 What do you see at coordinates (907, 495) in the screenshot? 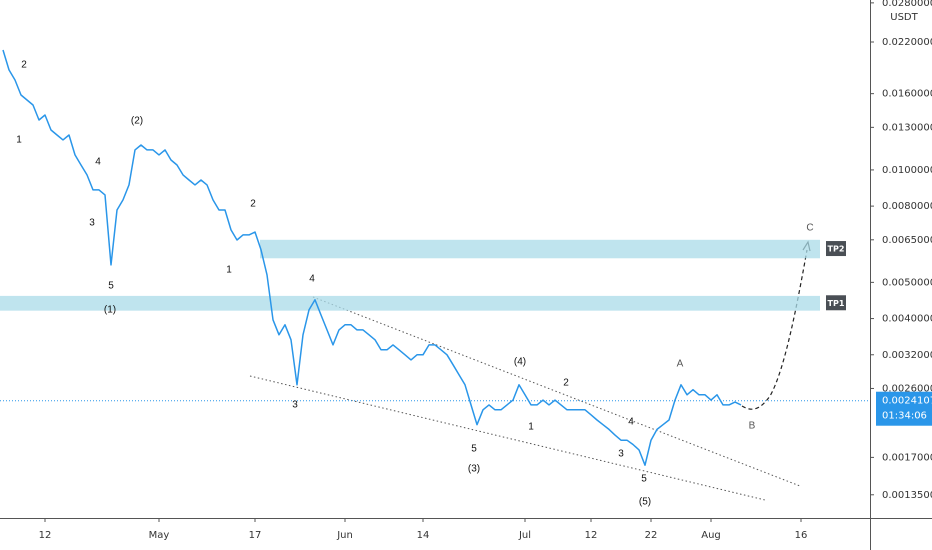
I see `y-tick-label: 0.0013500` at bounding box center [907, 495].